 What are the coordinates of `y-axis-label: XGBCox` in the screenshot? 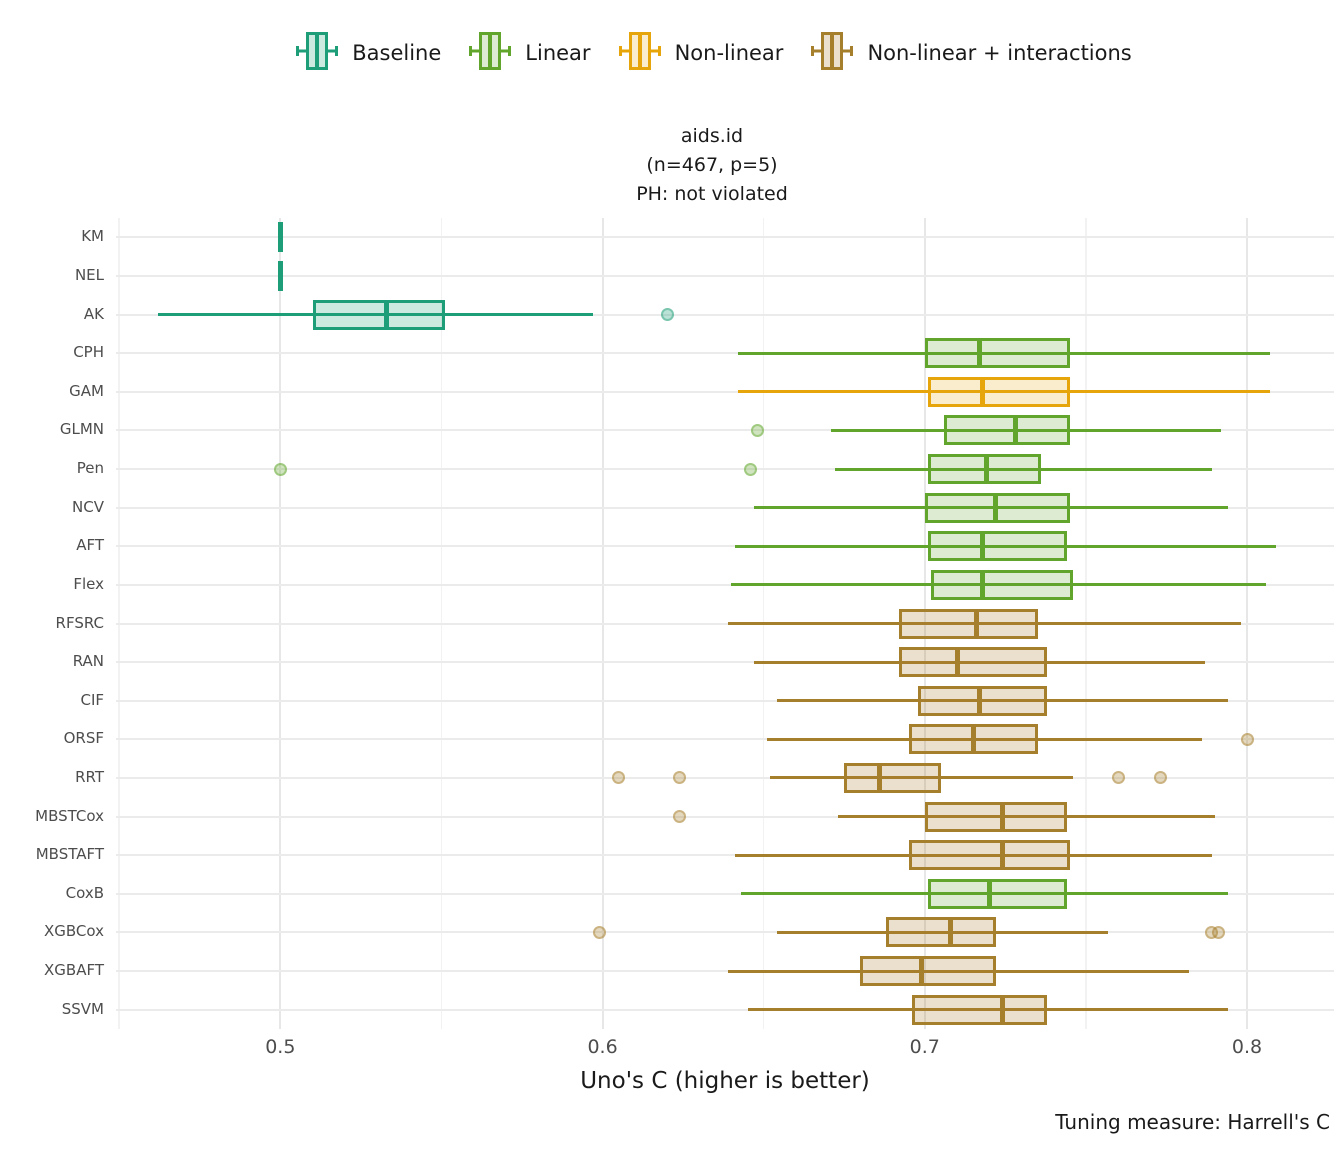 It's located at (74, 931).